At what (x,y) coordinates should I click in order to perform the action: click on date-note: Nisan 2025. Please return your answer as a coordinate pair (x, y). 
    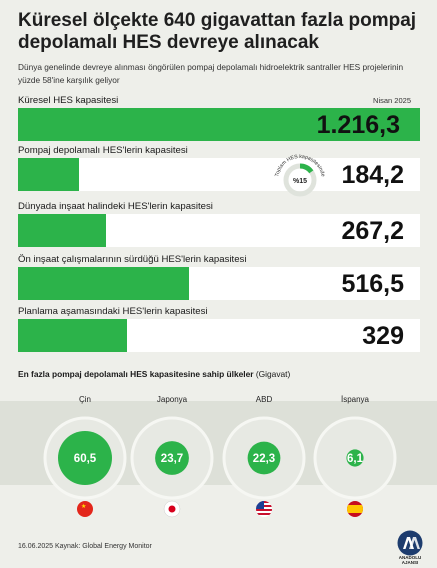
    Looking at the image, I should click on (392, 100).